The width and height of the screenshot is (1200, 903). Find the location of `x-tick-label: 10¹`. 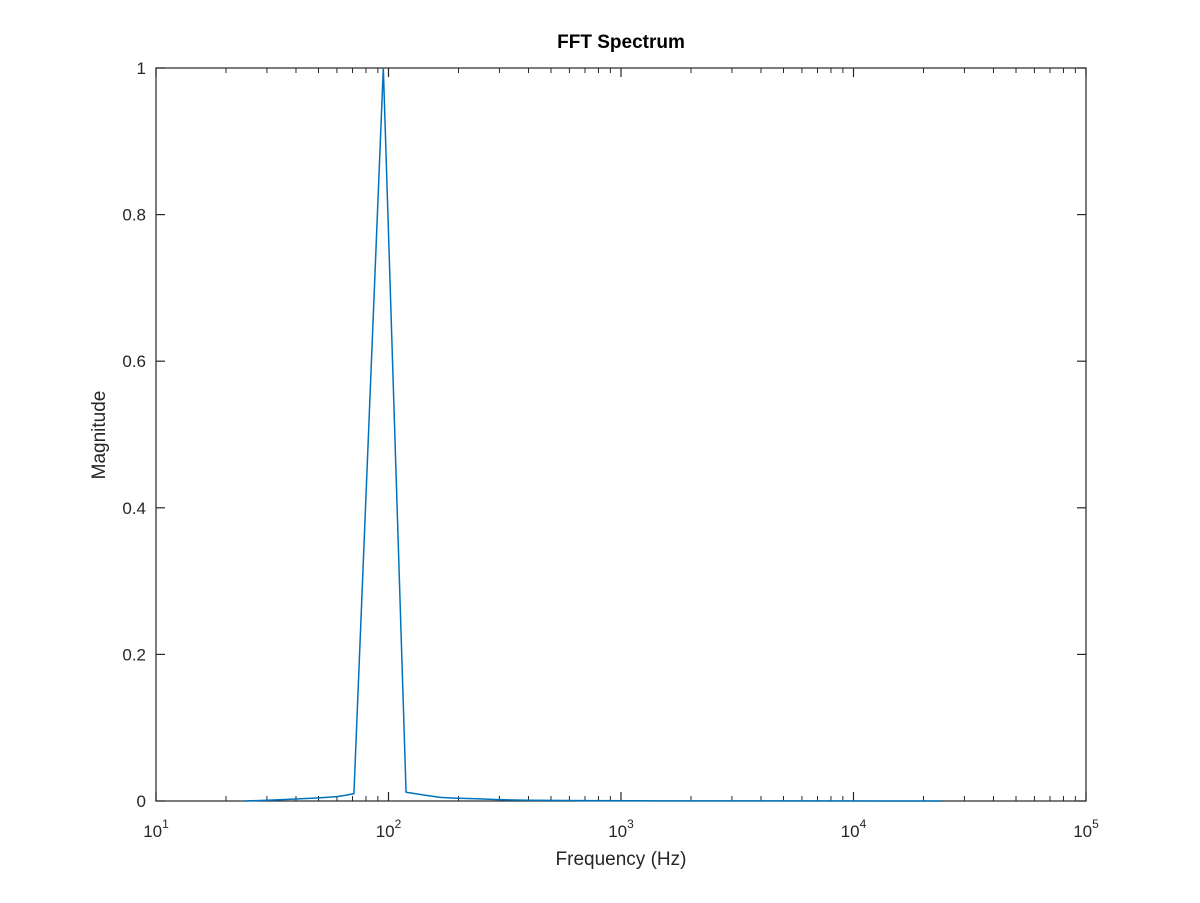

x-tick-label: 10¹ is located at coordinates (156, 829).